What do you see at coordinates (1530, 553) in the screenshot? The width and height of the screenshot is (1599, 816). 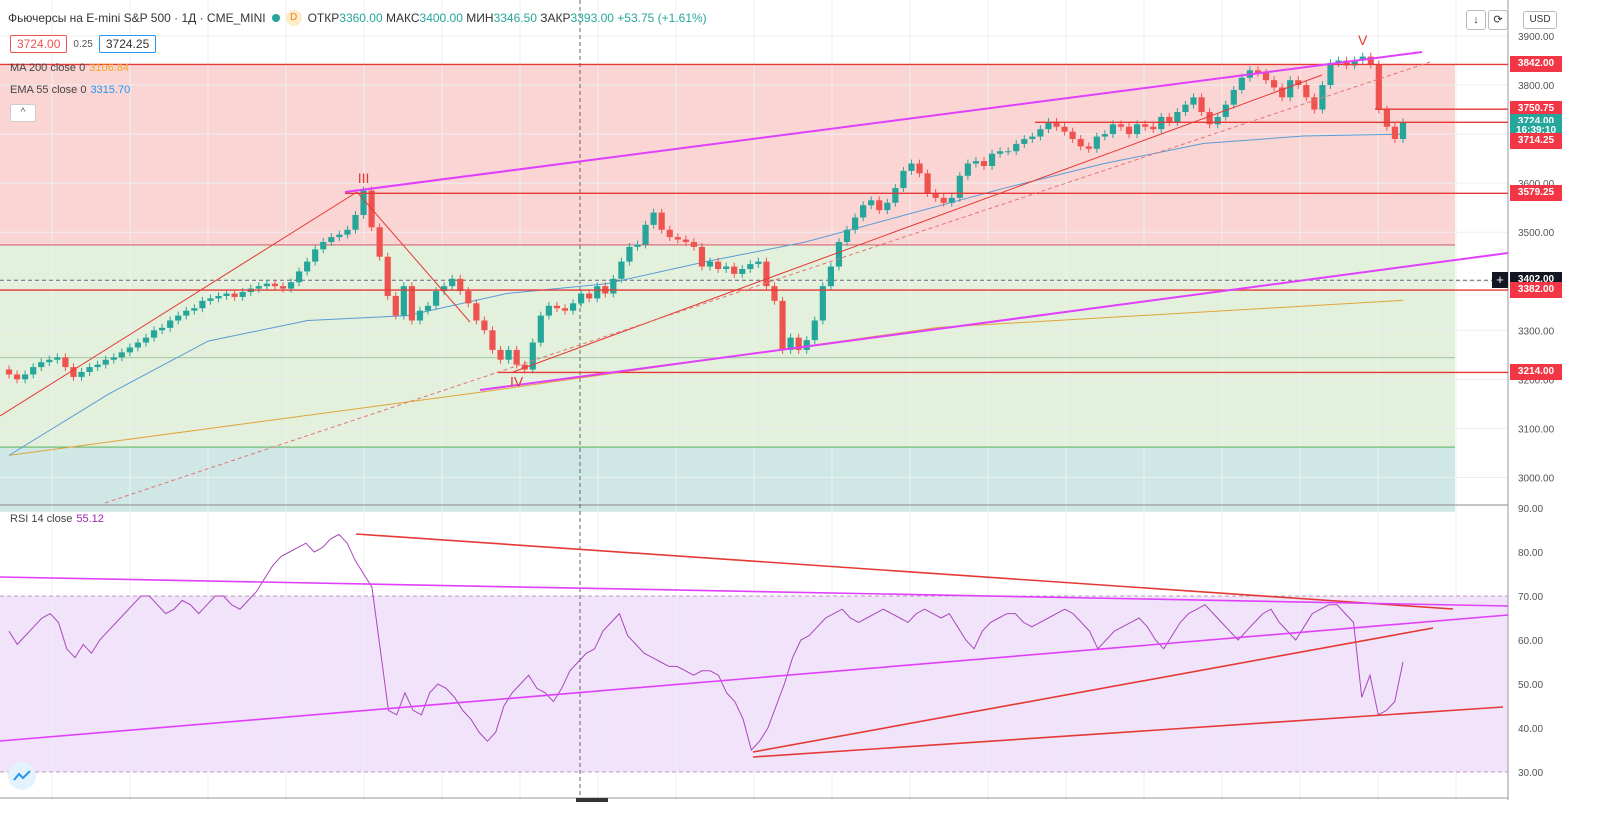 I see `rsi-tick-label: 80.00` at bounding box center [1530, 553].